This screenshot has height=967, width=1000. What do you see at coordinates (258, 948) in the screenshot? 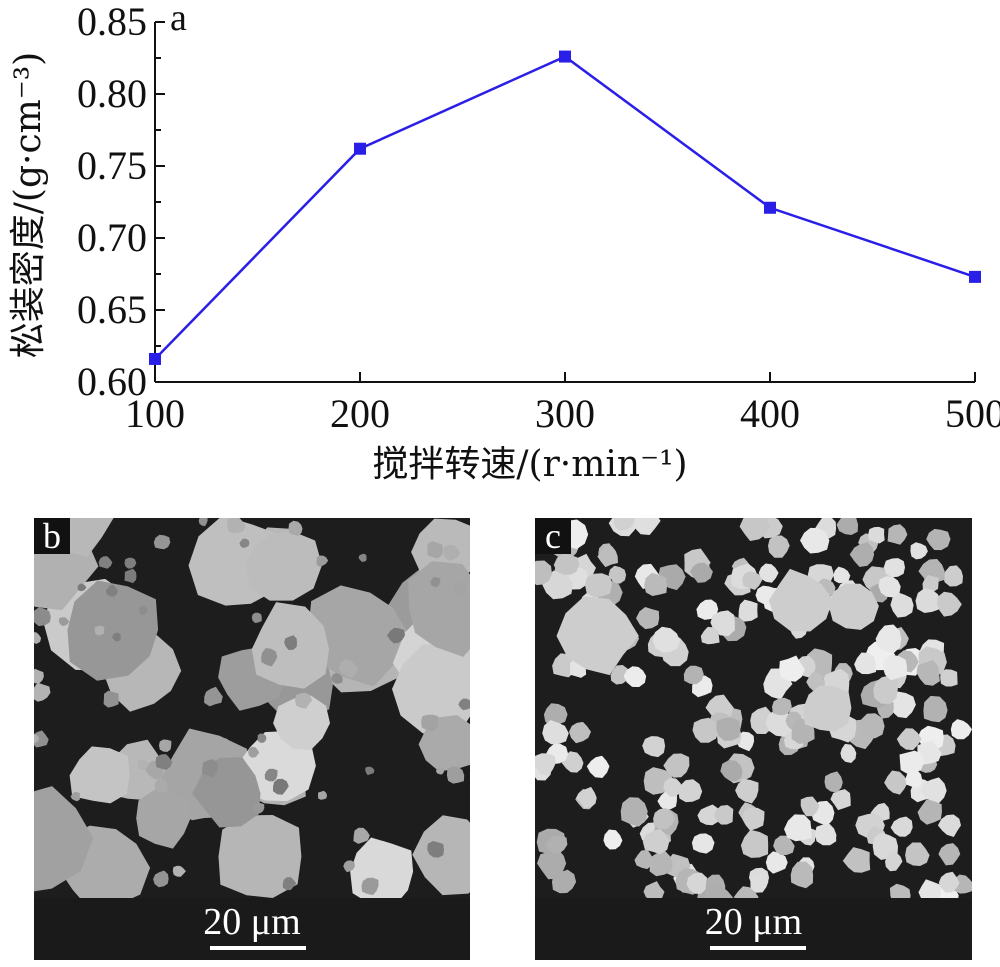
I see `scale-bar-line-b` at bounding box center [258, 948].